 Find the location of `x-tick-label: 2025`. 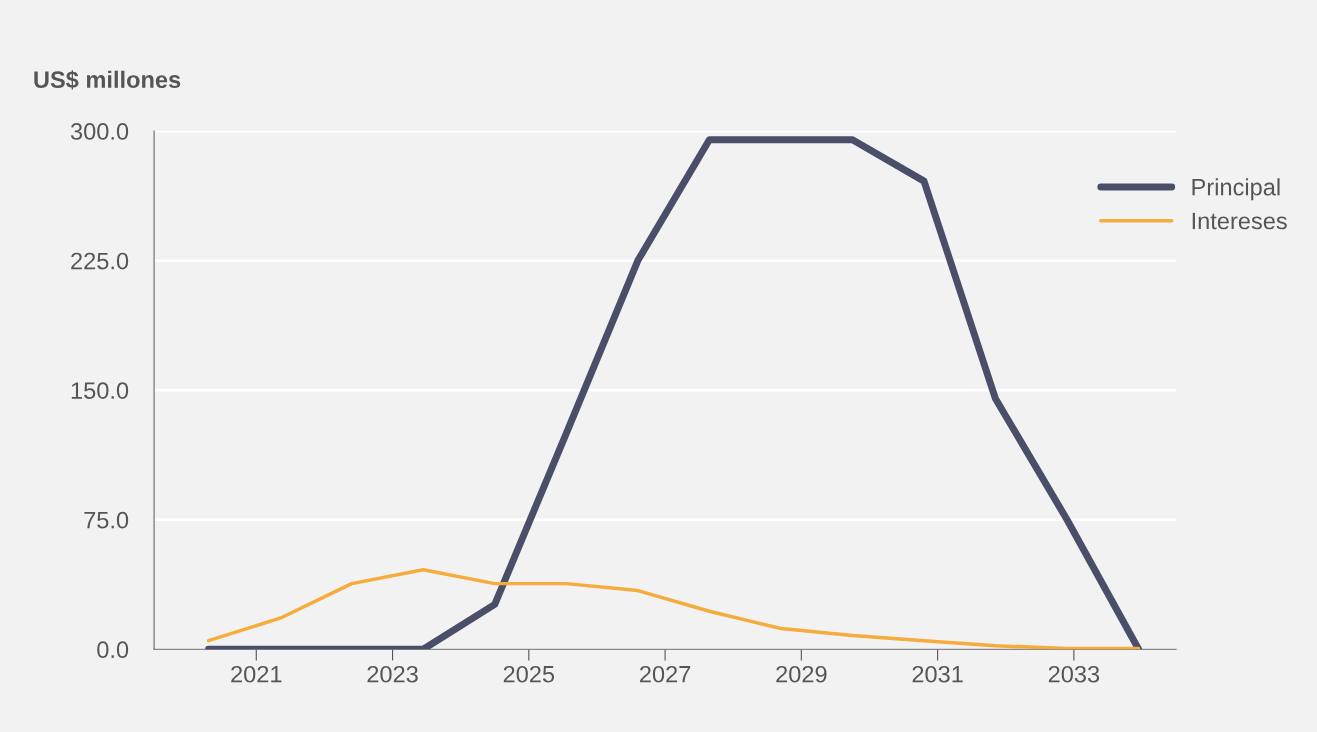

x-tick-label: 2025 is located at coordinates (529, 674).